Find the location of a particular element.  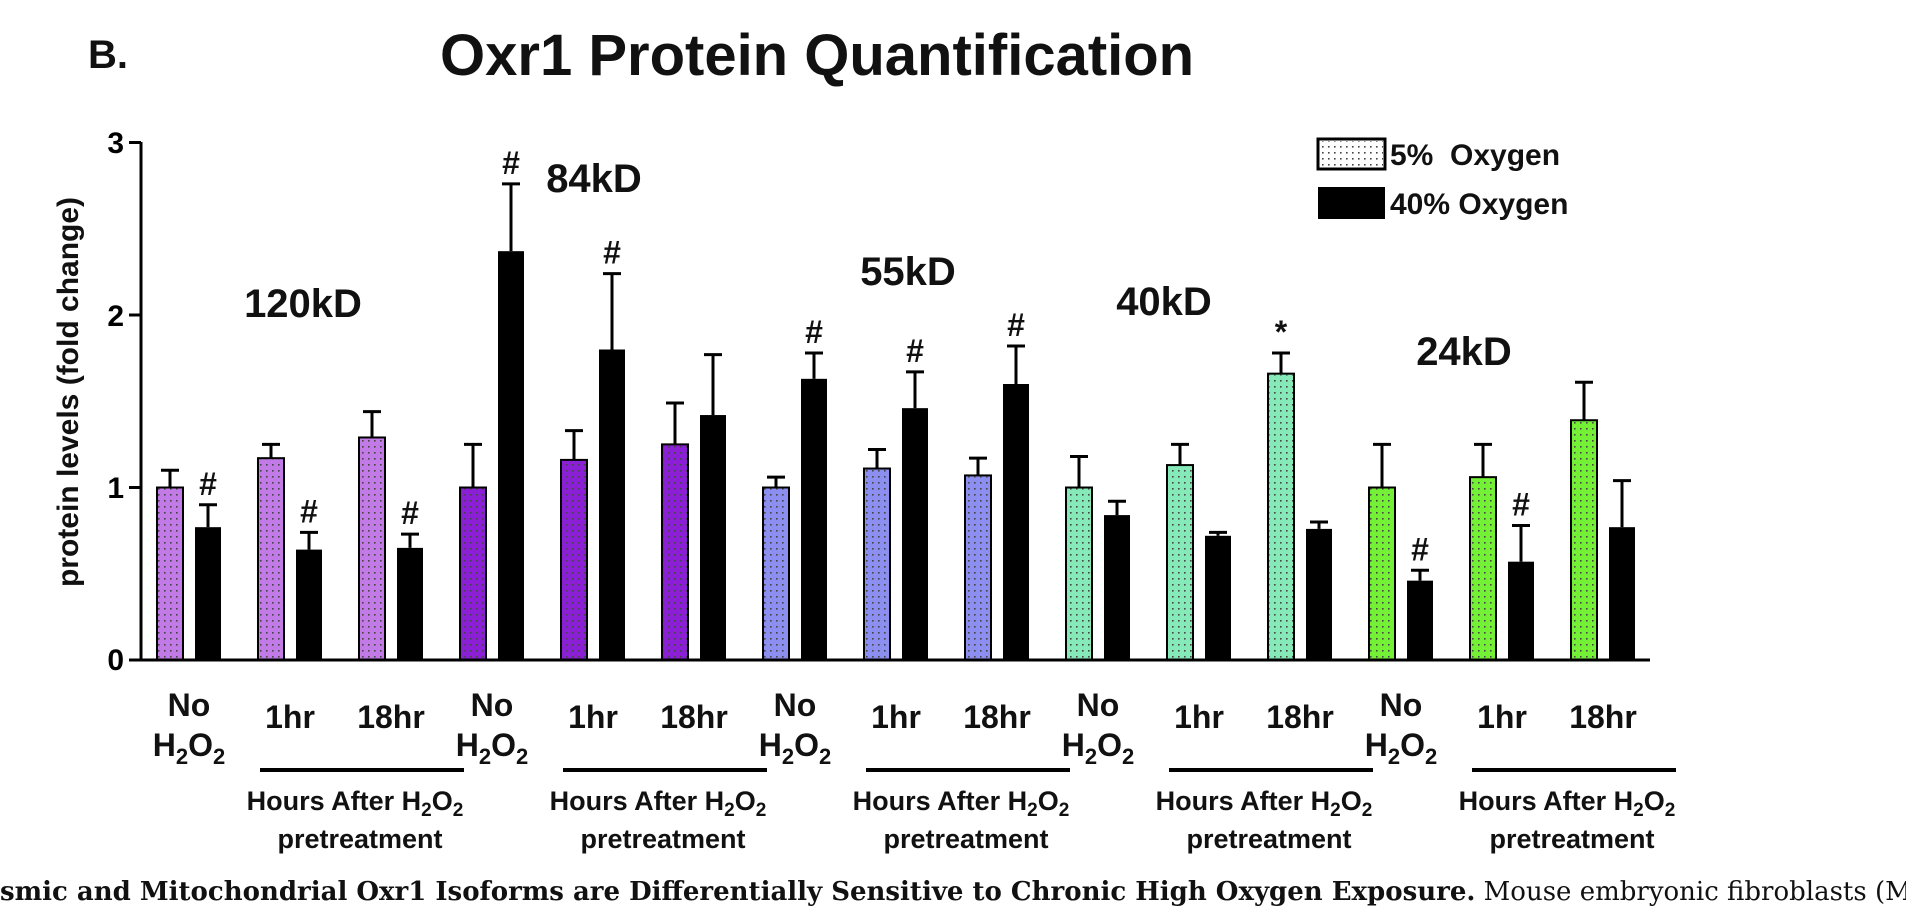

y-tick-label: 3 is located at coordinates (115, 143).